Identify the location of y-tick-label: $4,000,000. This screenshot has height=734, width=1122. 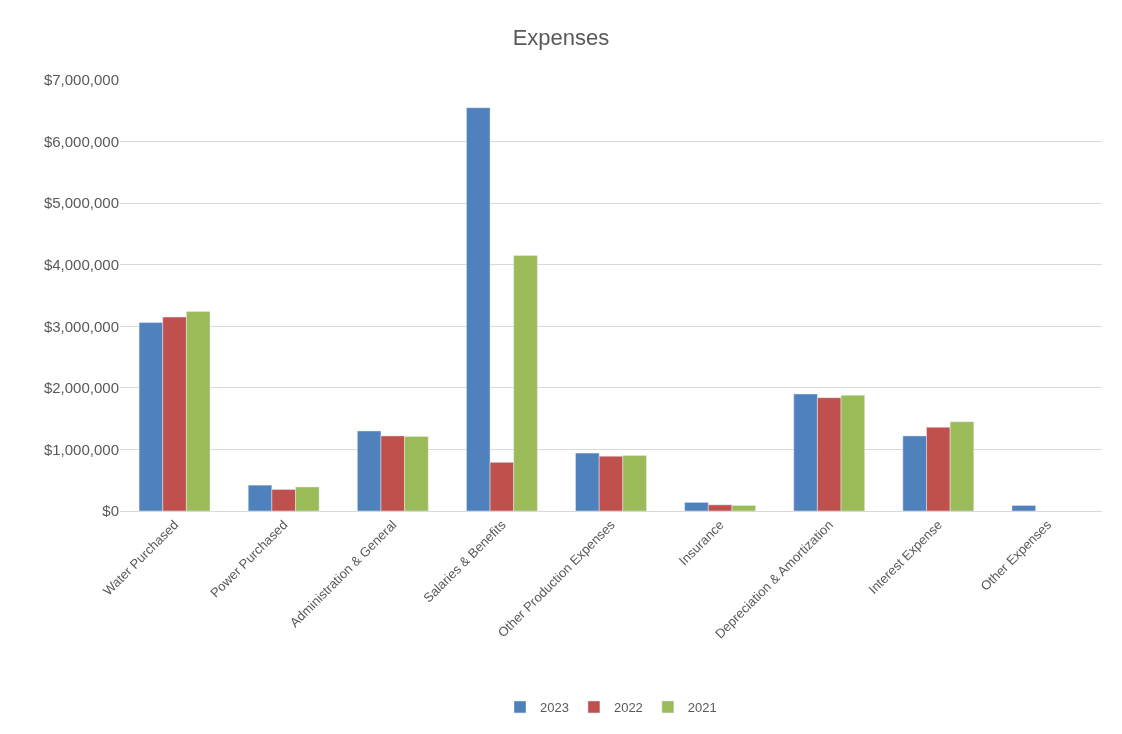
(81, 264).